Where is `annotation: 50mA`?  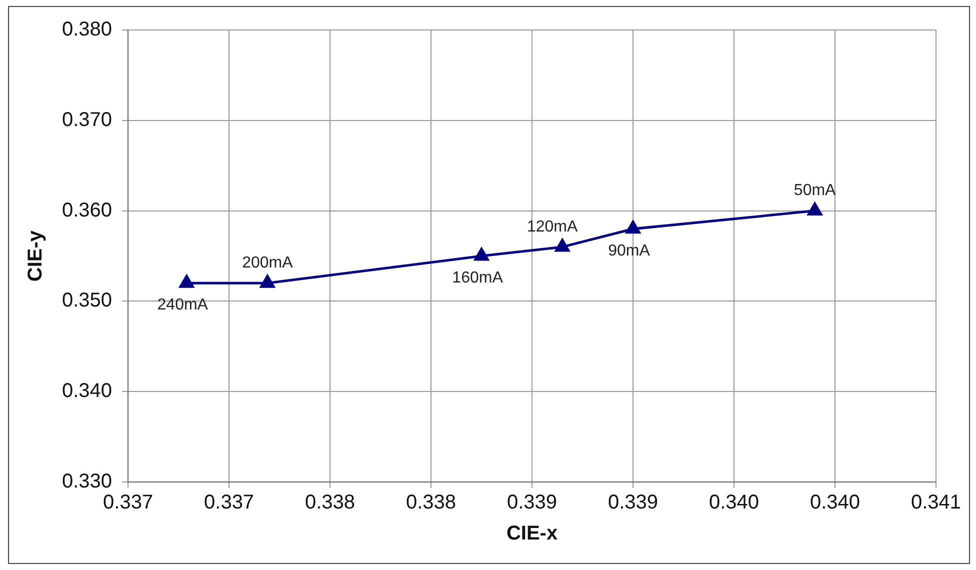 annotation: 50mA is located at coordinates (815, 191).